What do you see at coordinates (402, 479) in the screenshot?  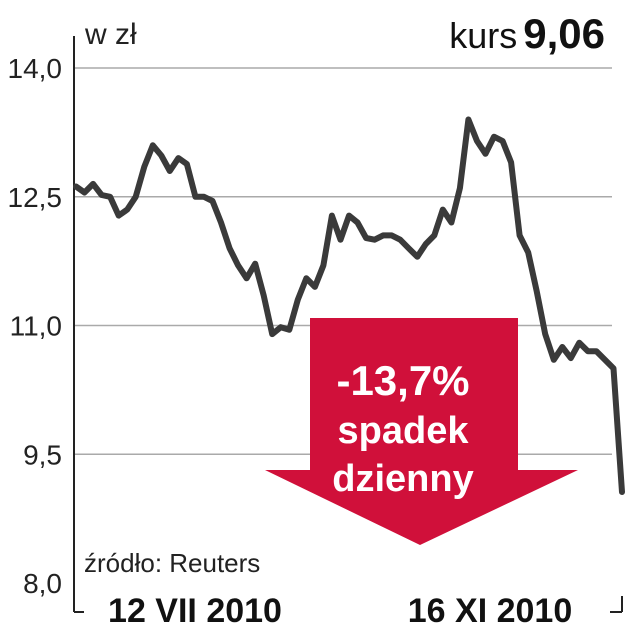 I see `annotation-line: dzienny` at bounding box center [402, 479].